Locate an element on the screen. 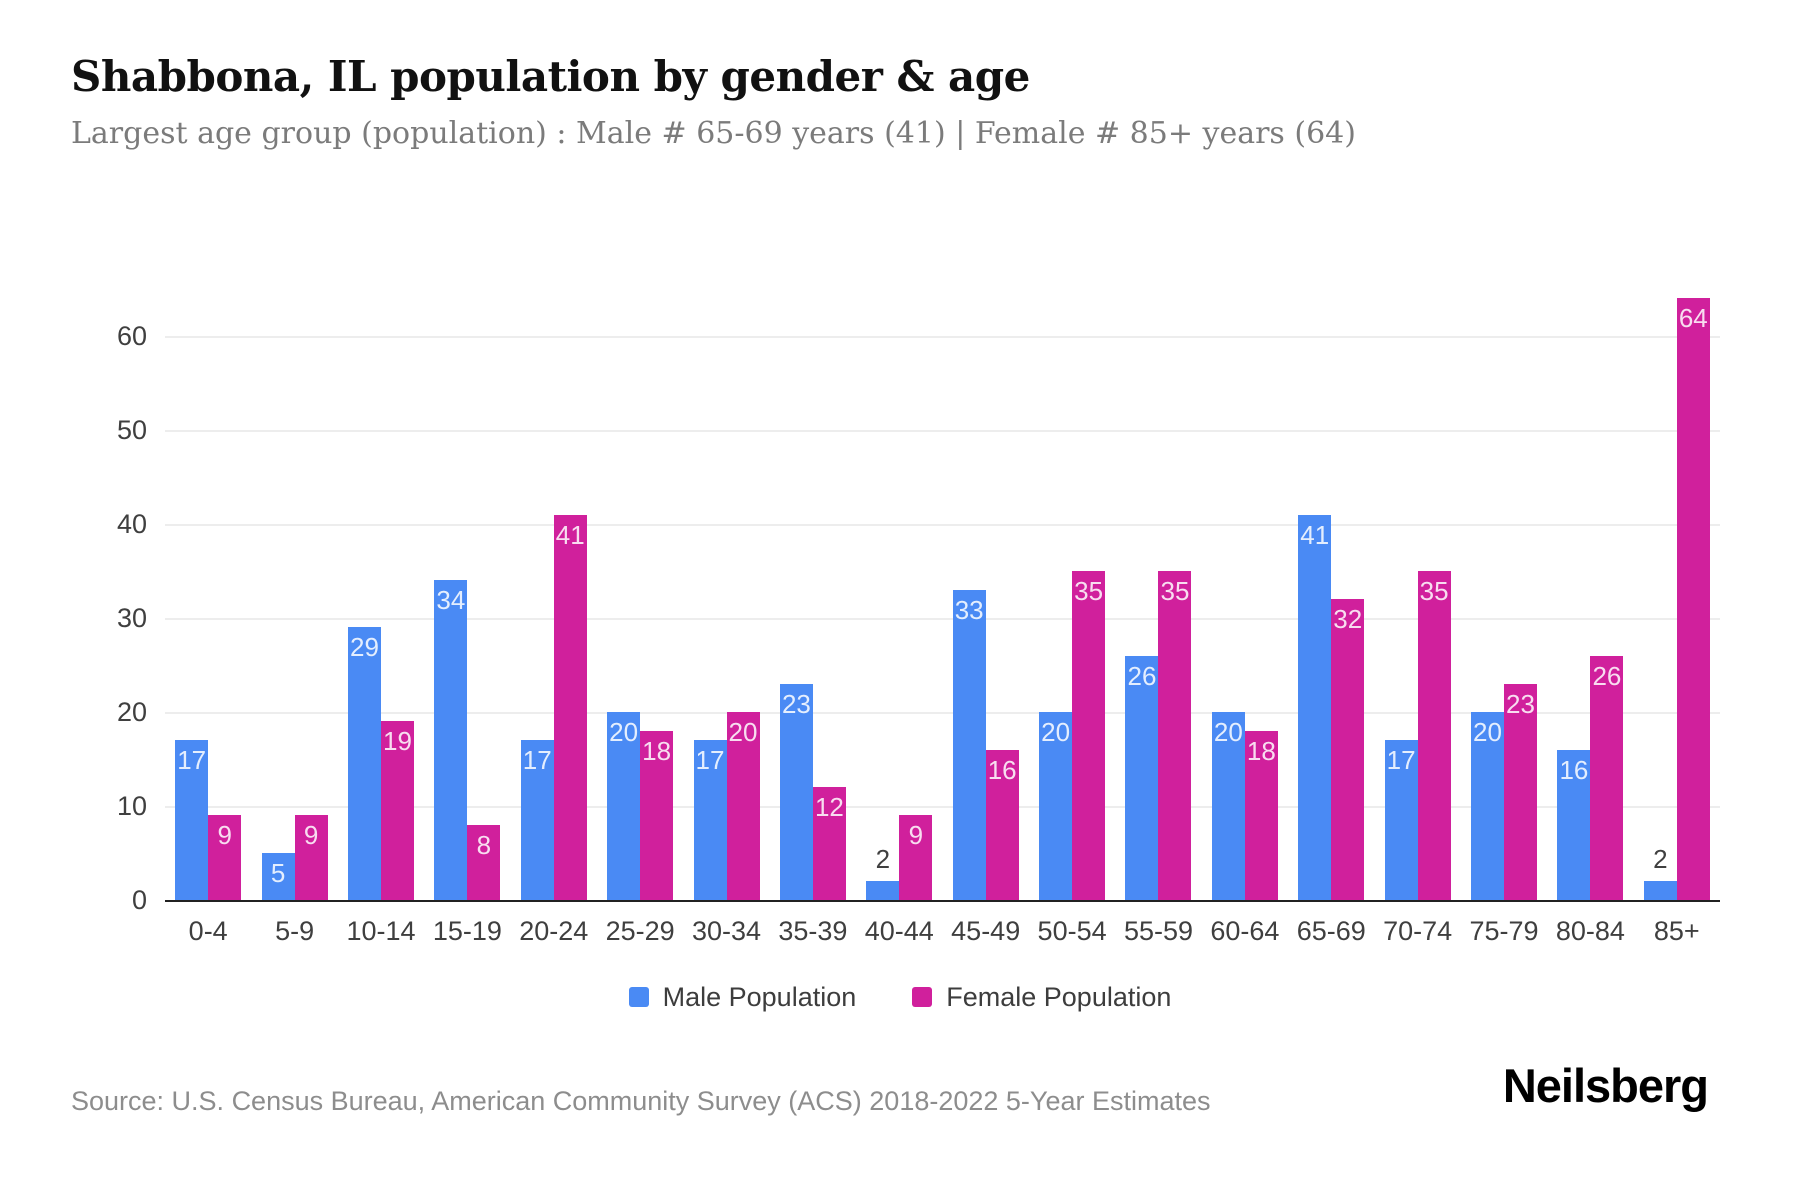 This screenshot has width=1800, height=1200. x-axis-line is located at coordinates (942, 901).